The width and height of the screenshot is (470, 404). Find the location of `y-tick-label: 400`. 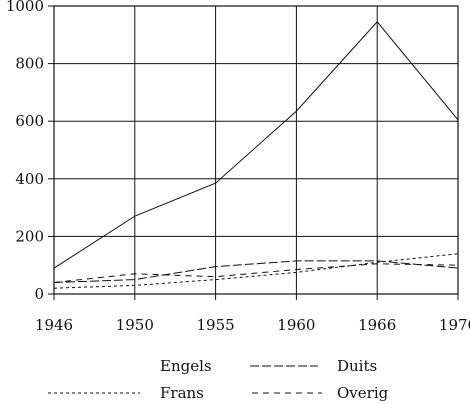

y-tick-label: 400 is located at coordinates (29, 179).